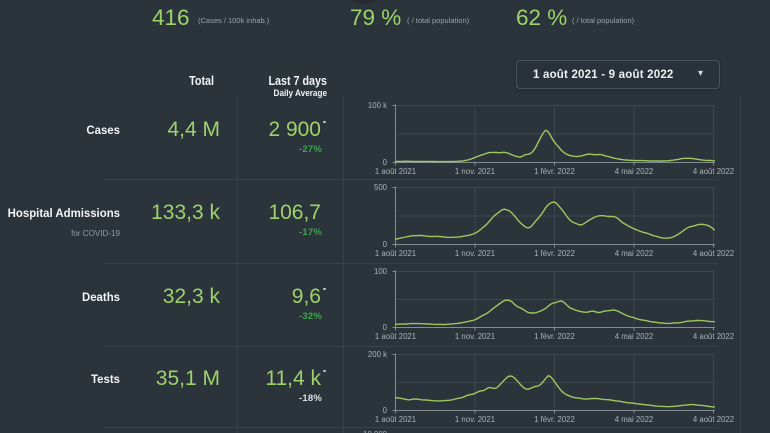  Describe the element at coordinates (191, 296) in the screenshot. I see `total-value-text: 32,3 k` at that location.